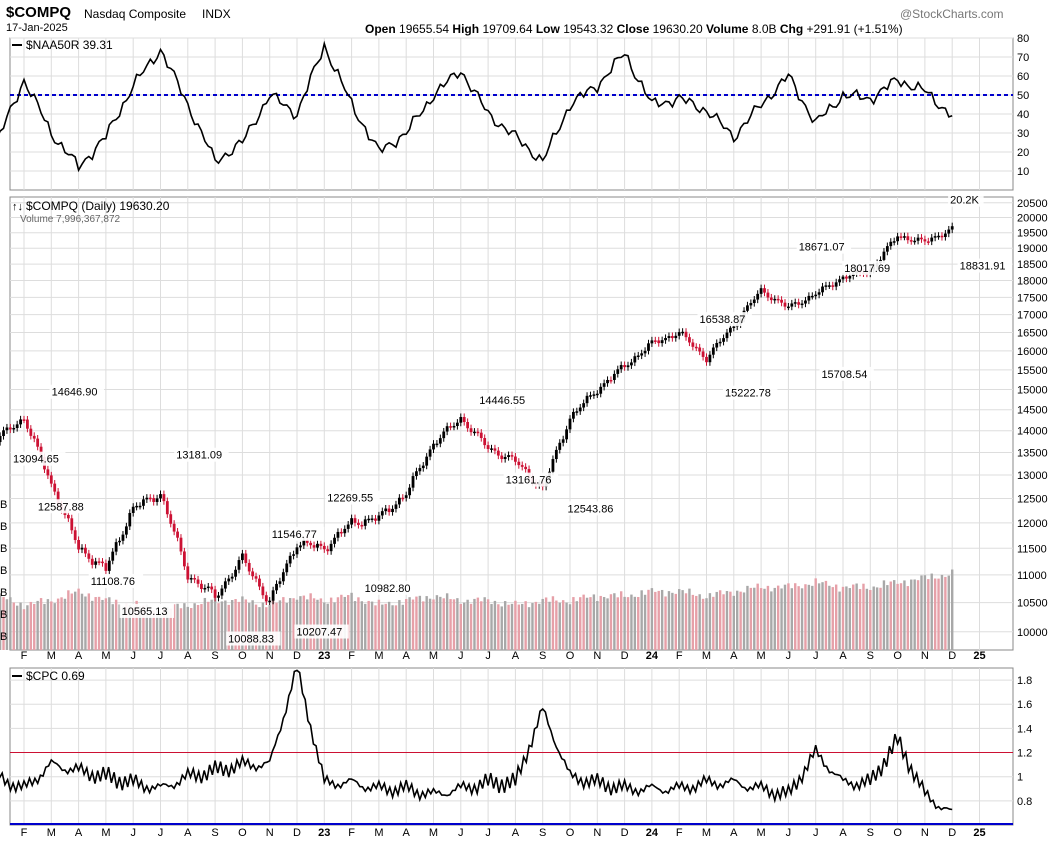  Describe the element at coordinates (1023, 172) in the screenshot. I see `breadth-tick-label: 10` at that location.